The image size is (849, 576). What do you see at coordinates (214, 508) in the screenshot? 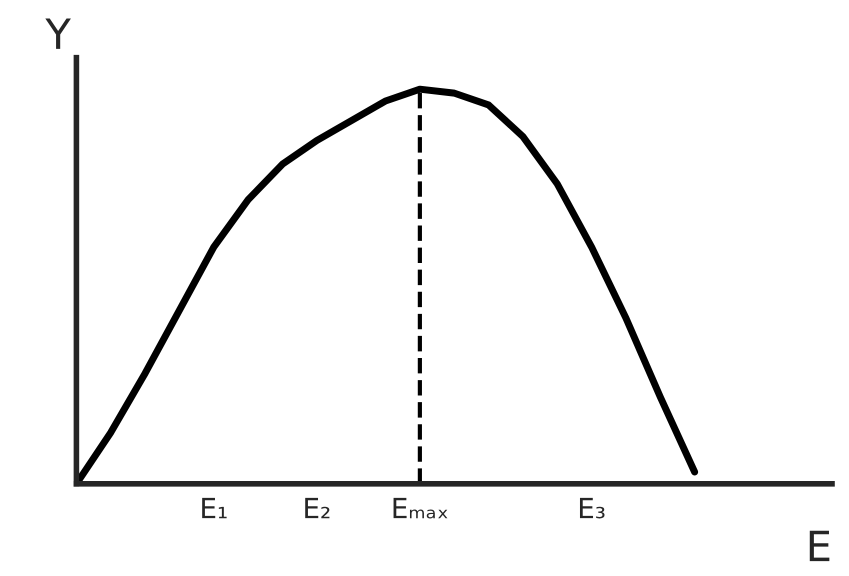
I see `x-tick-label: E₁` at bounding box center [214, 508].